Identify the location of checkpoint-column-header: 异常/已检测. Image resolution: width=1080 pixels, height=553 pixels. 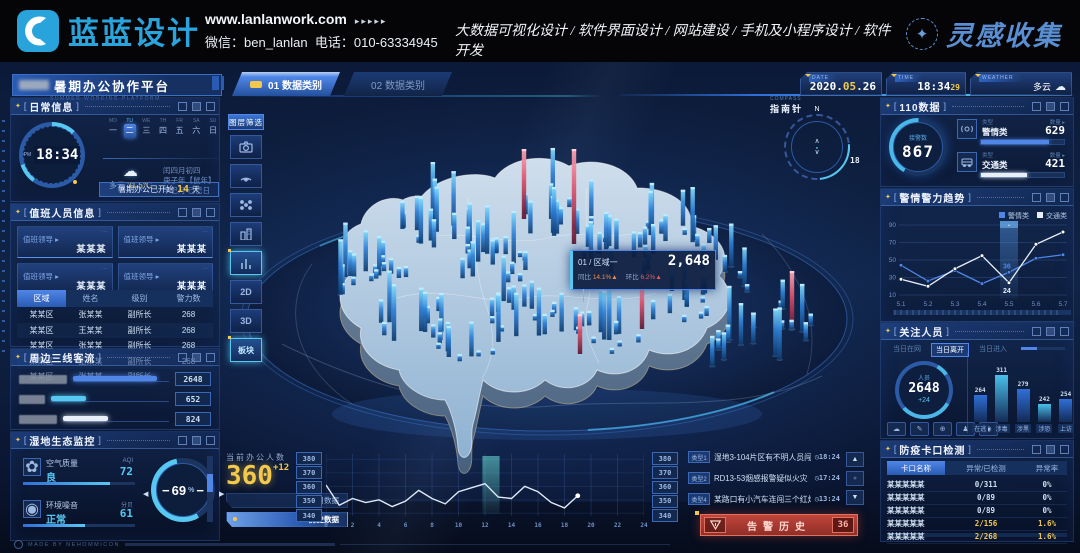
(986, 468).